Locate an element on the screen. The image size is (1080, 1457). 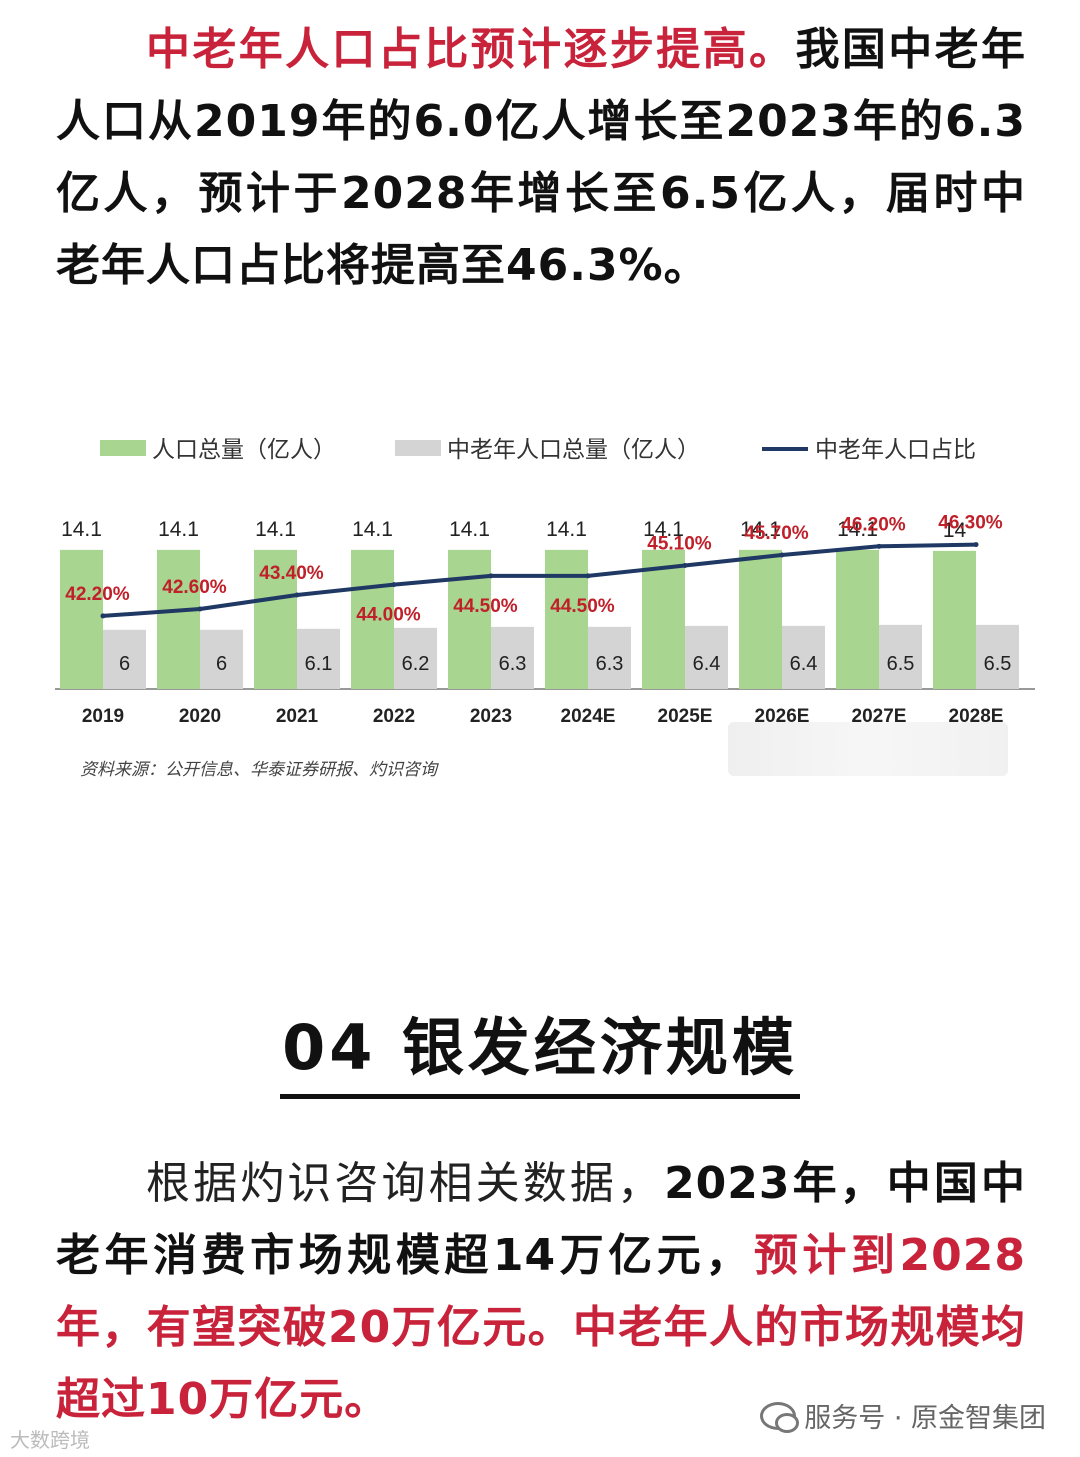
watermark-left-text: 大数跨境 is located at coordinates (50, 1440).